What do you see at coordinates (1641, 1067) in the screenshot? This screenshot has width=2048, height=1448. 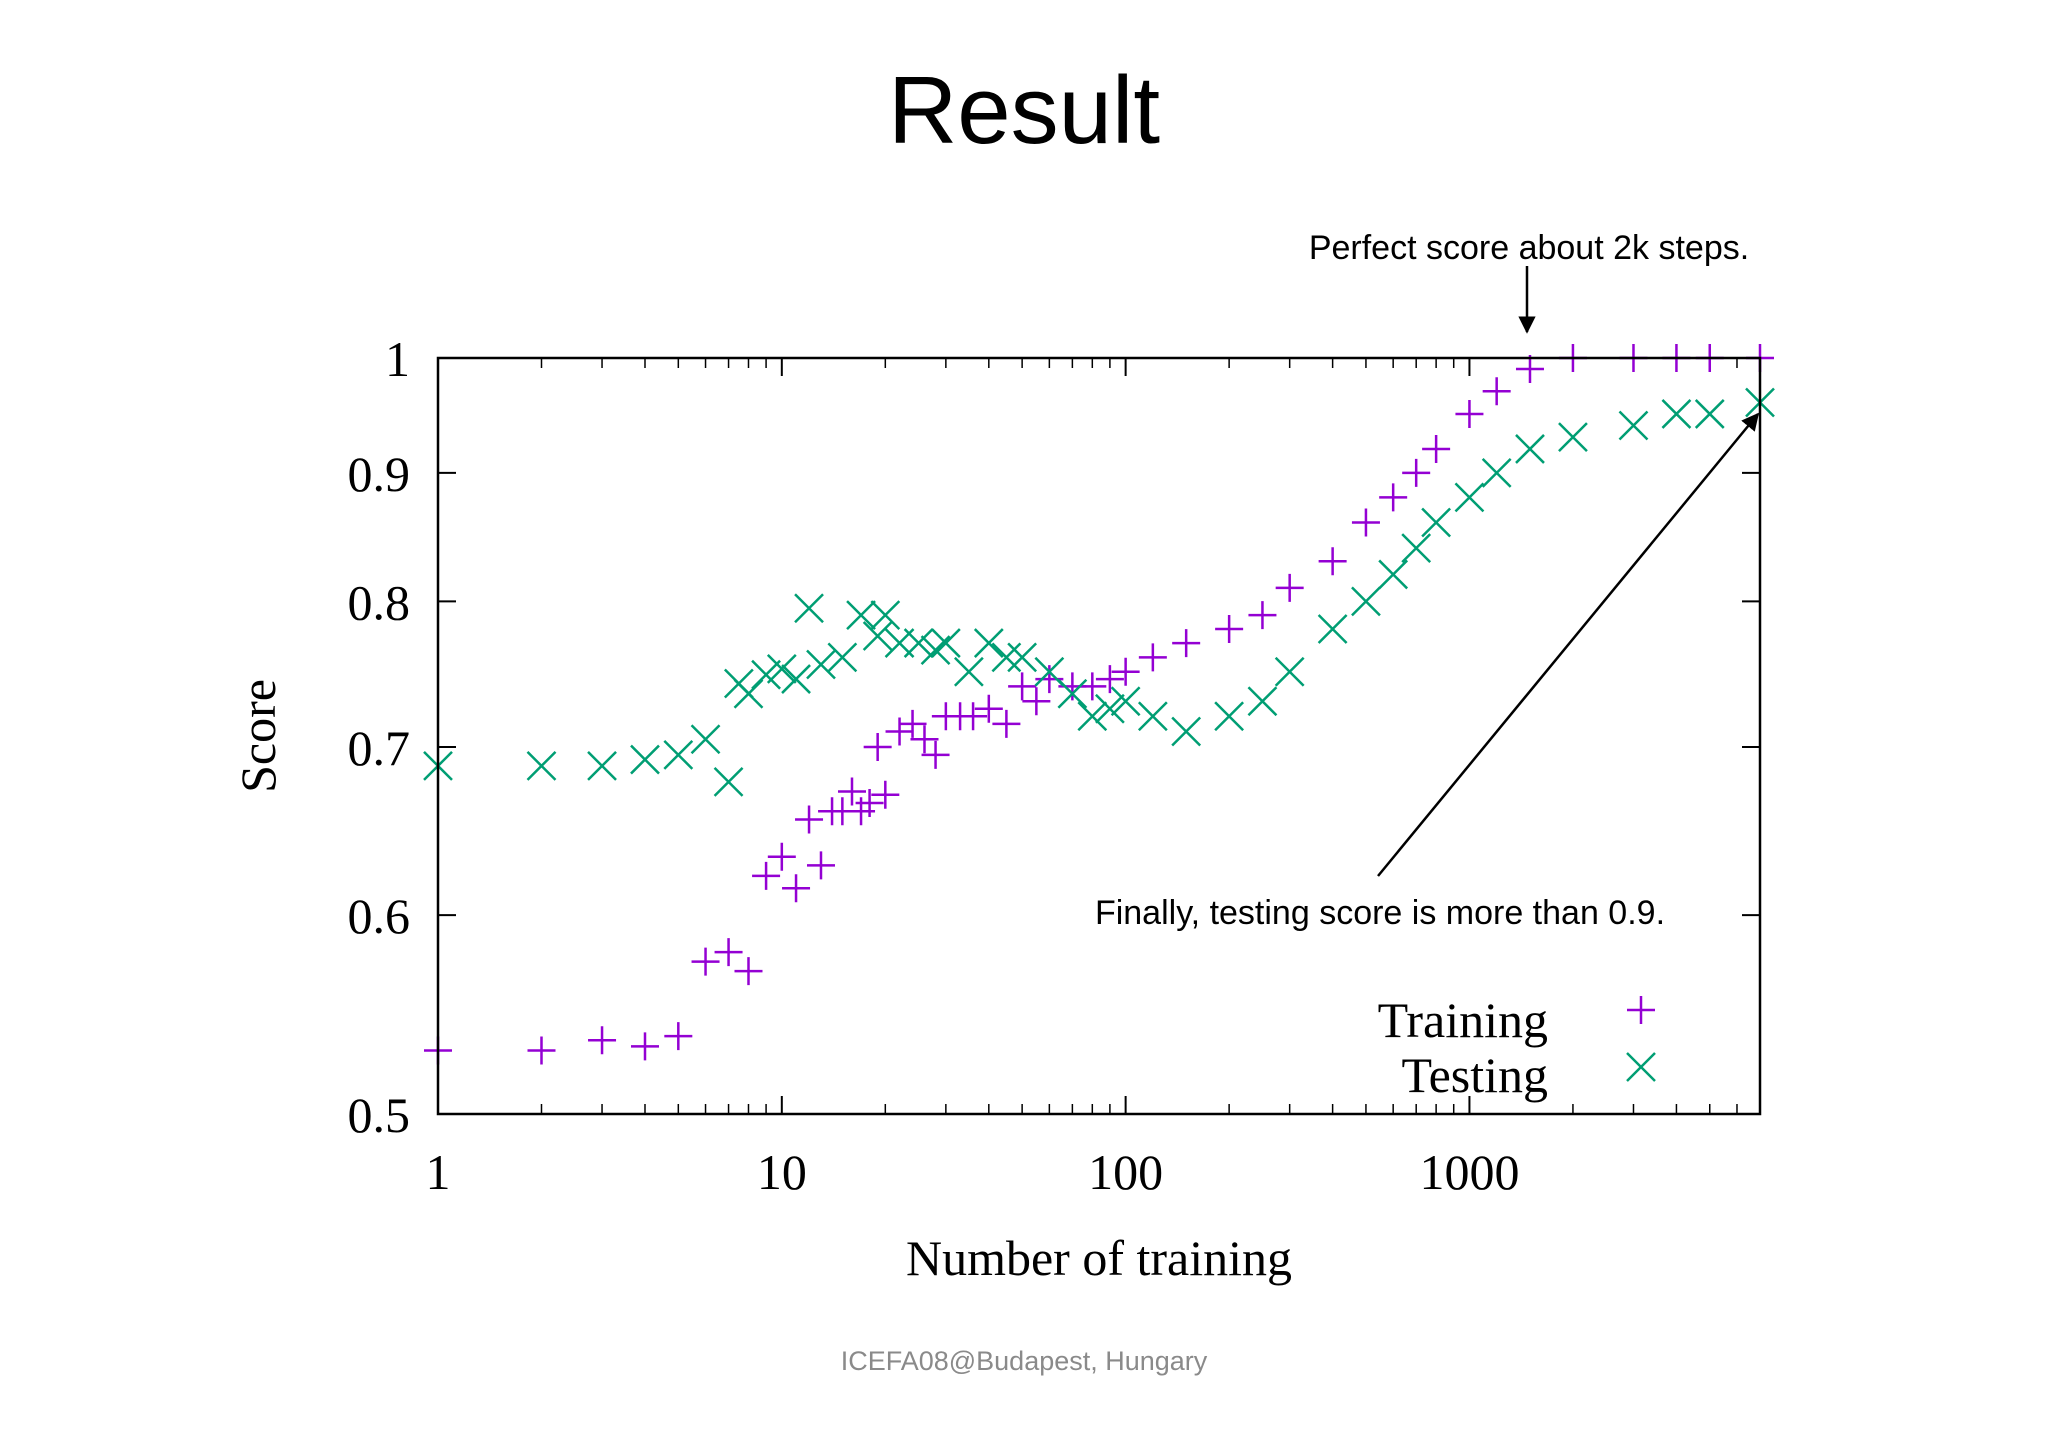 I see `legend-marker-testing` at bounding box center [1641, 1067].